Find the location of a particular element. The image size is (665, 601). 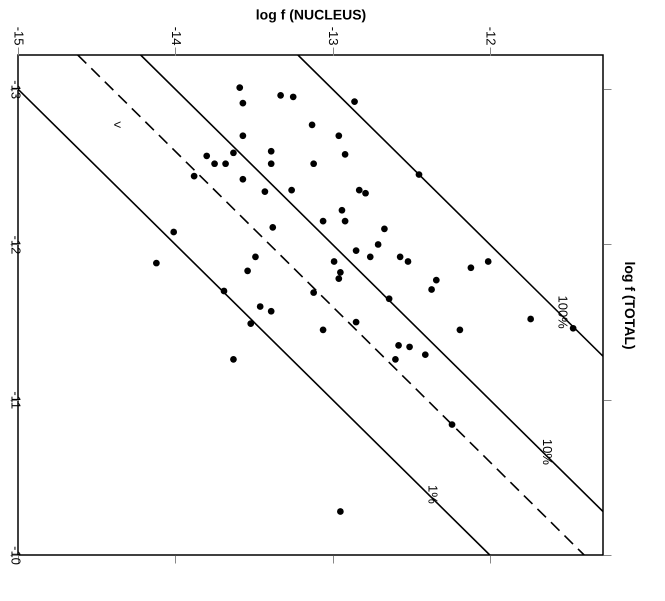

y-axis-title: log f (TOTAL) is located at coordinates (630, 305).